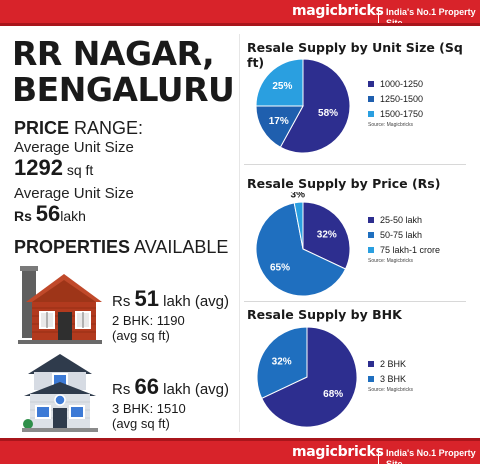 This screenshot has height=470, width=480. I want to click on property-2-price: Rs 66 lakh (avg), so click(170, 388).